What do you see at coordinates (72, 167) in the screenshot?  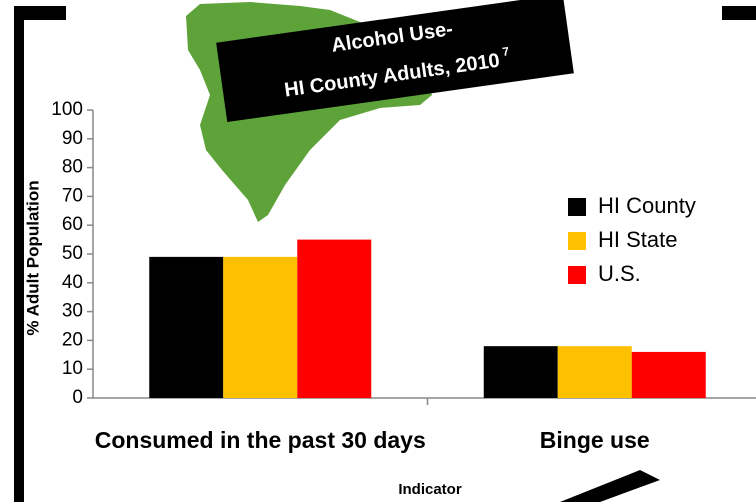 I see `y-tick-label: 80` at bounding box center [72, 167].